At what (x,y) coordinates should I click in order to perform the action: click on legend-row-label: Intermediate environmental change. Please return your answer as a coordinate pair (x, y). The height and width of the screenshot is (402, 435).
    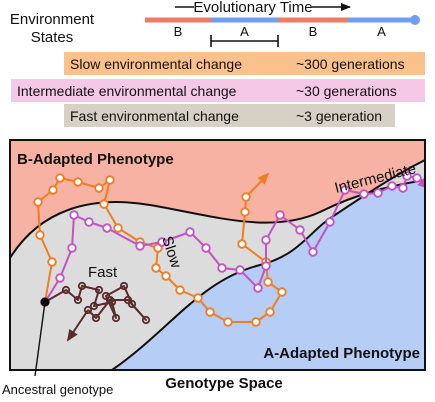
    Looking at the image, I should click on (127, 91).